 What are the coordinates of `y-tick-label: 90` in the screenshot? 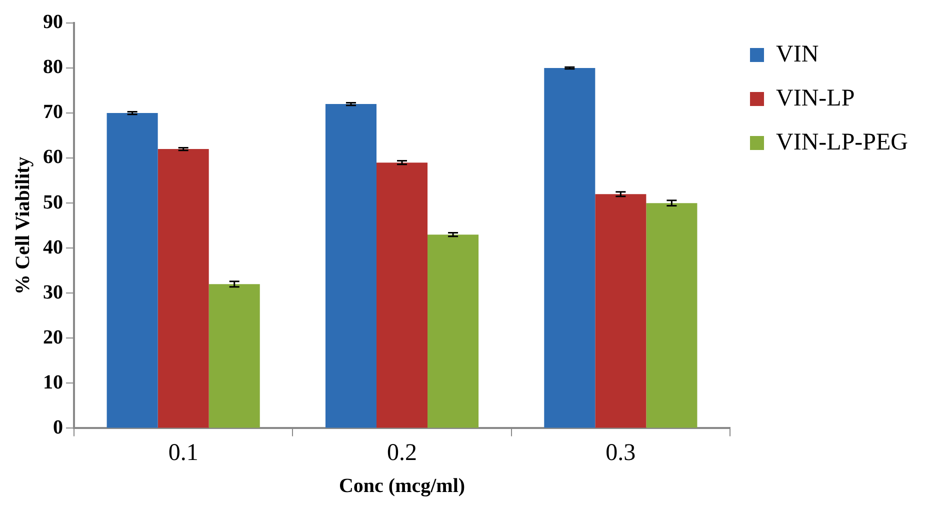 It's located at (53, 22).